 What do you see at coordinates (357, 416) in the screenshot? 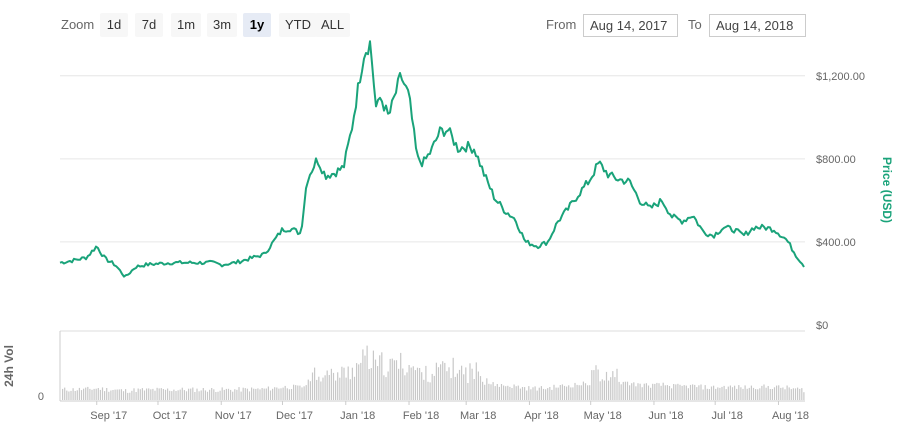
I see `x-tick-label: Jan '18` at bounding box center [357, 416].